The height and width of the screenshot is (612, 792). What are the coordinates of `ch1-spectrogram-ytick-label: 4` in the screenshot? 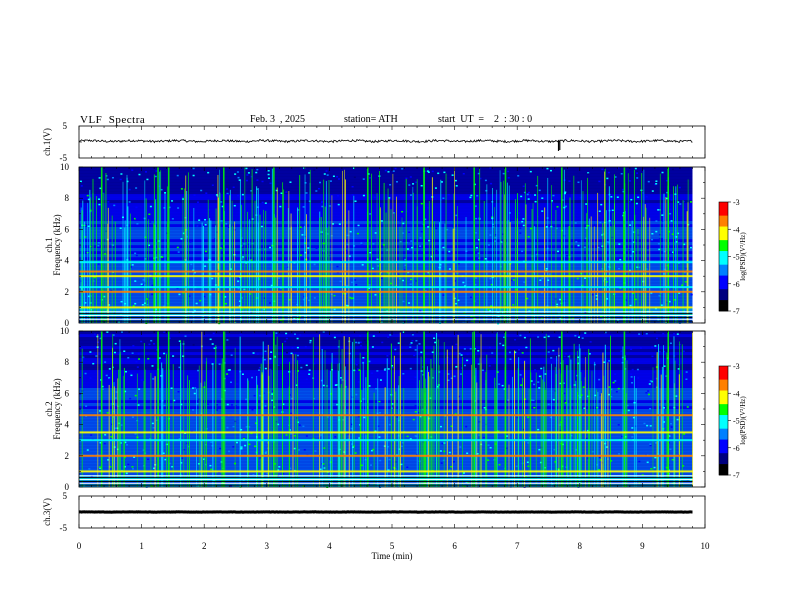 It's located at (67, 261).